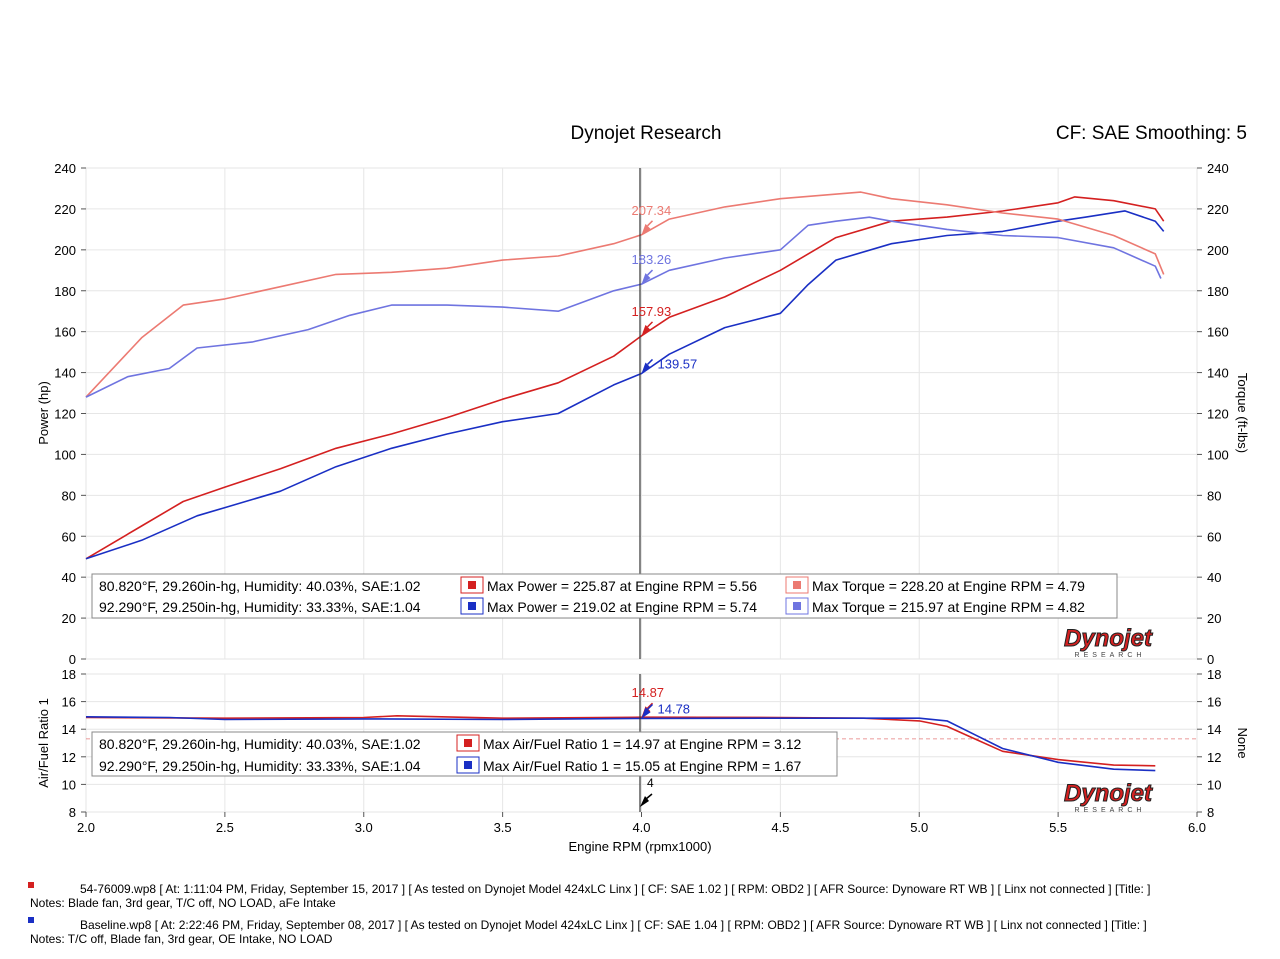  What do you see at coordinates (647, 791) in the screenshot?
I see `cursor-marker: 4` at bounding box center [647, 791].